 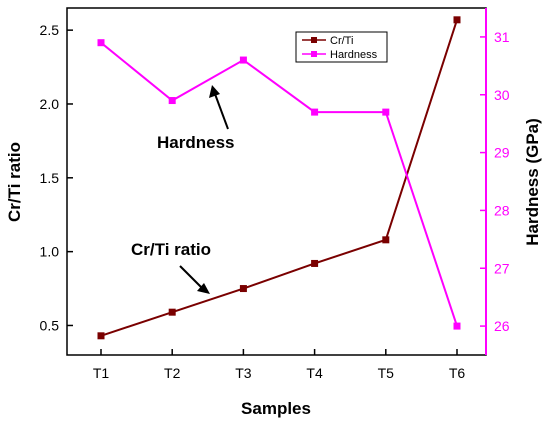 I want to click on left-y-tick-label: 2.0, so click(x=50, y=104).